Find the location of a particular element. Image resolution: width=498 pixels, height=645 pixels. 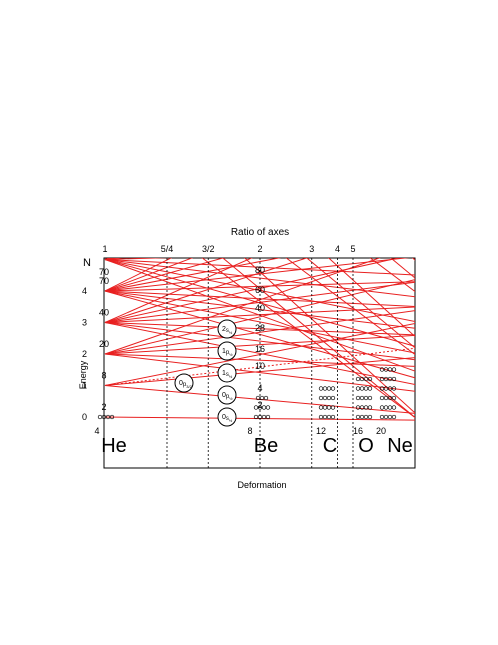

ratio-tick-0: 1 is located at coordinates (104, 249).